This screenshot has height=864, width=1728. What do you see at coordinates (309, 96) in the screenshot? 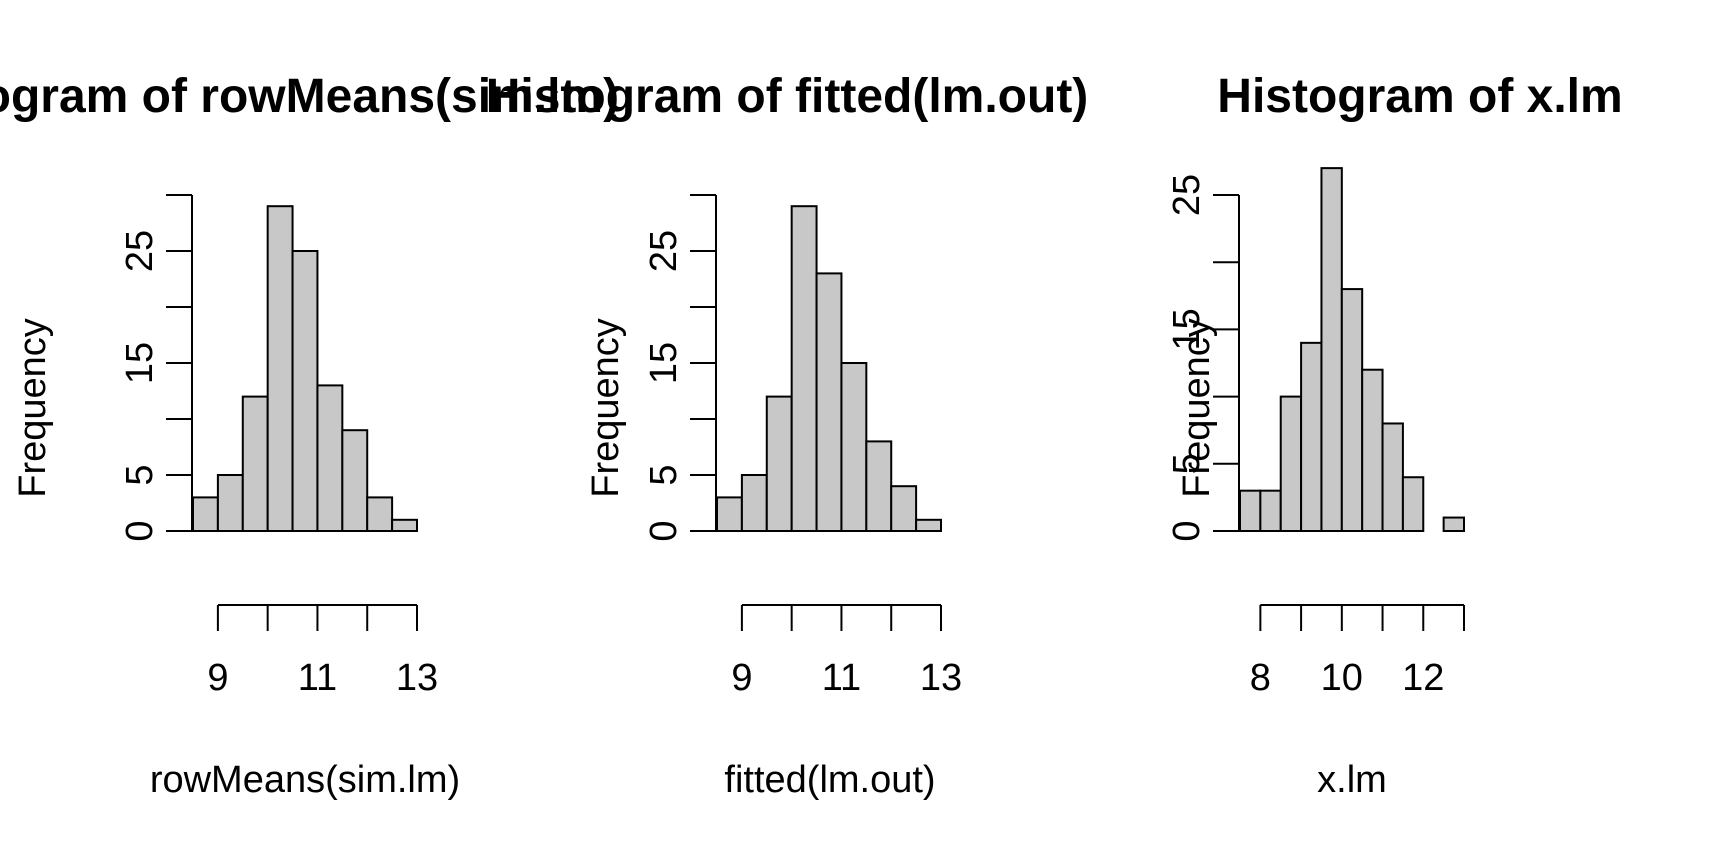
I see `chart-title: Histogram of rowMeans(sim.lm)` at bounding box center [309, 96].